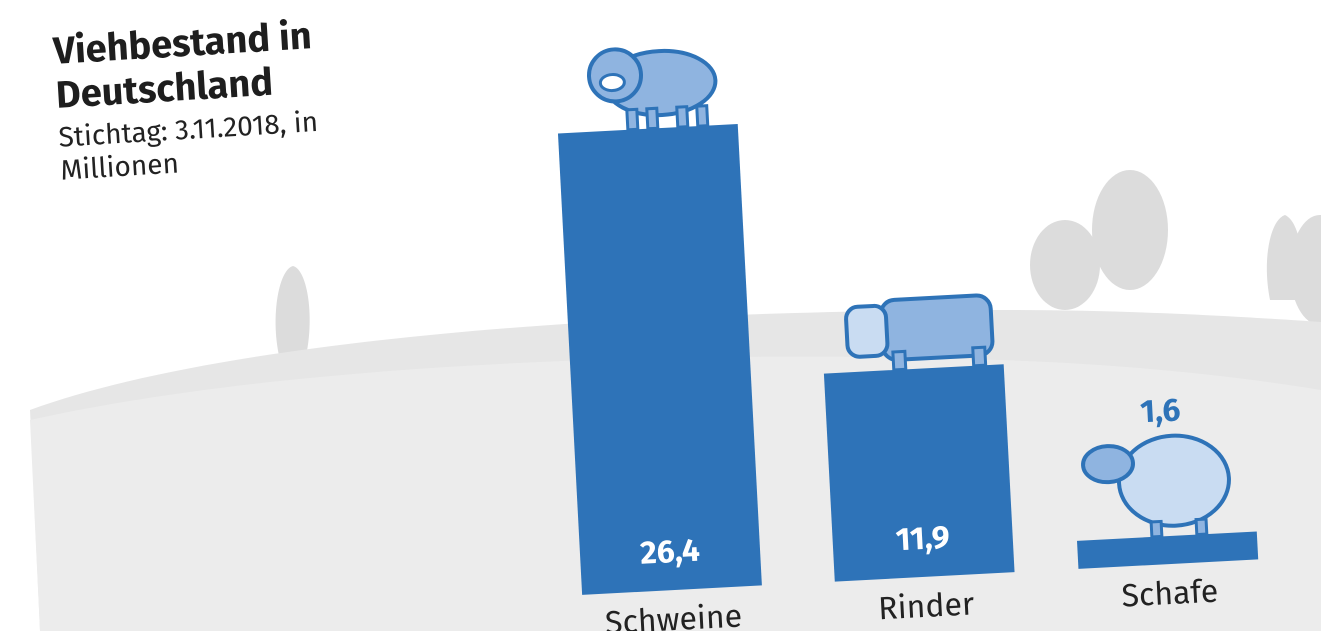 The height and width of the screenshot is (631, 1321). What do you see at coordinates (182, 66) in the screenshot?
I see `chart-title: Viehbestand in Deutschland` at bounding box center [182, 66].